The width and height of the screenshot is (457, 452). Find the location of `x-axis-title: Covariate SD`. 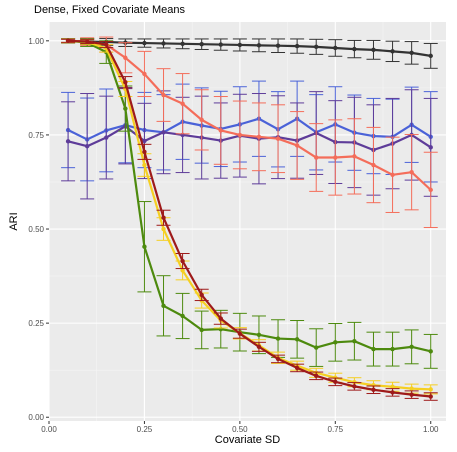

x-axis-title: Covariate SD is located at coordinates (247, 440).